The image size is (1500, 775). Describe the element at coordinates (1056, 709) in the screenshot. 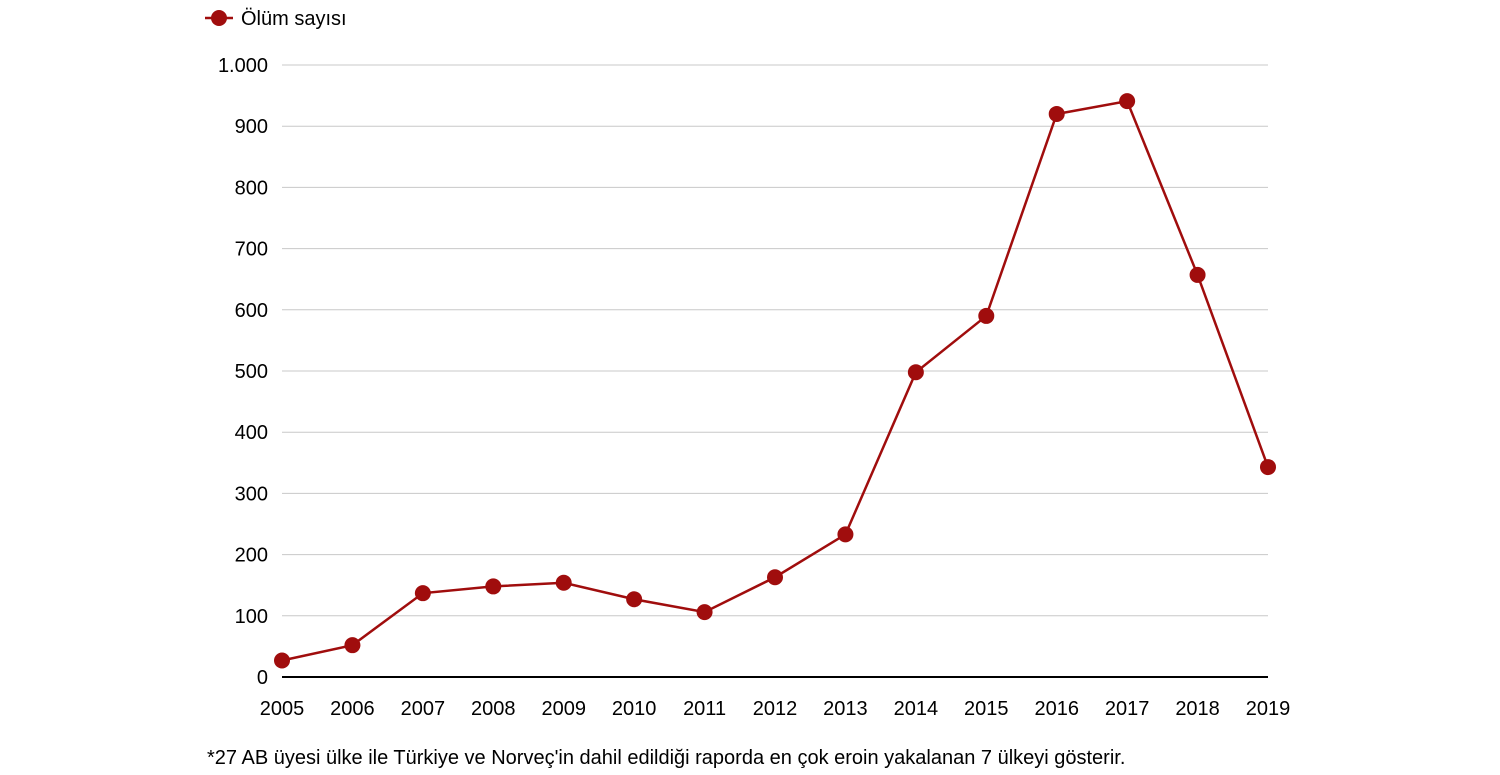

I see `x-tick-label: 2016` at that location.